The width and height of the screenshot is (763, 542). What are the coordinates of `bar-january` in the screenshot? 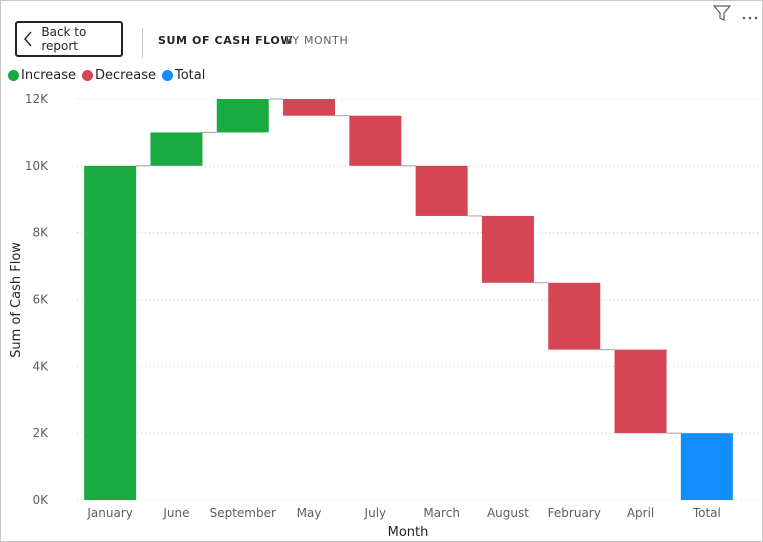 It's located at (110, 333).